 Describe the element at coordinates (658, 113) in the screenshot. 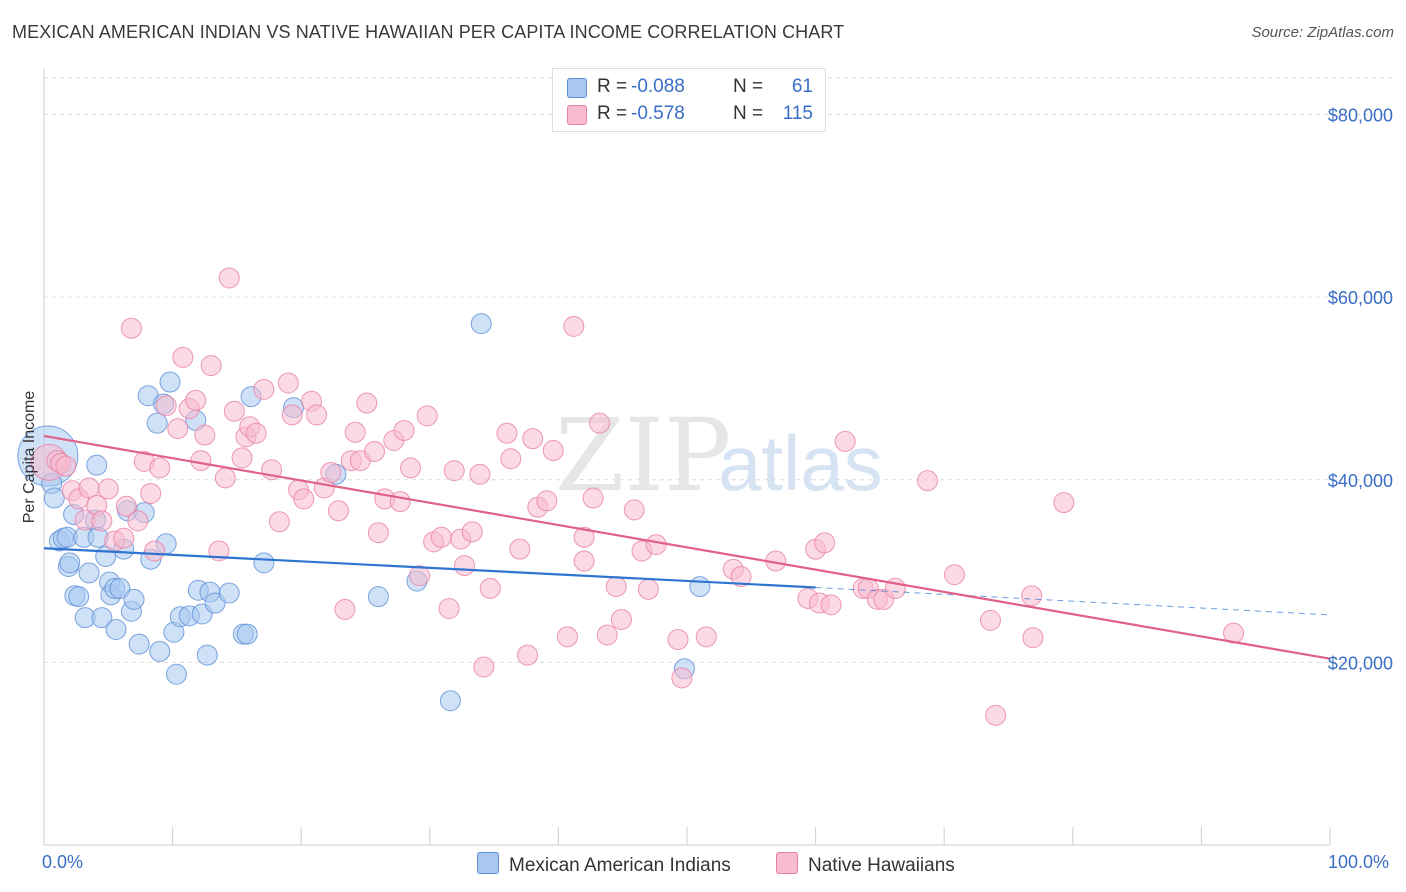

I see `legend-r-value: -0.578` at that location.